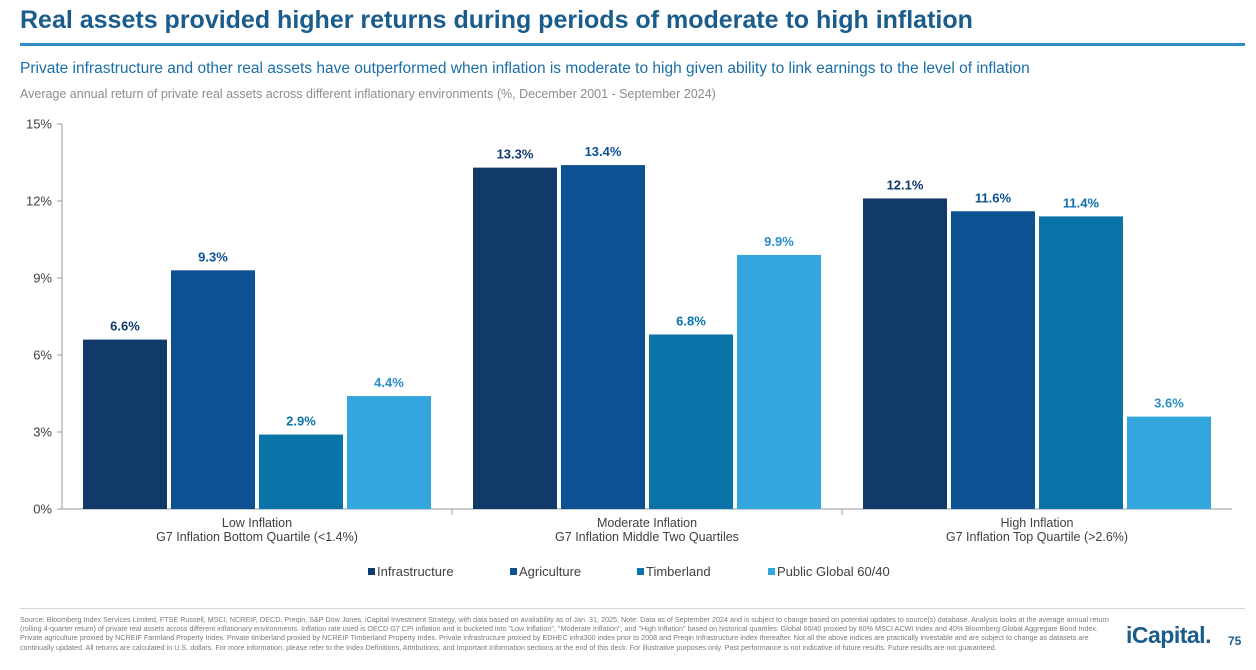 The height and width of the screenshot is (670, 1256). Describe the element at coordinates (1037, 523) in the screenshot. I see `x-category-label: High Inflation` at that location.